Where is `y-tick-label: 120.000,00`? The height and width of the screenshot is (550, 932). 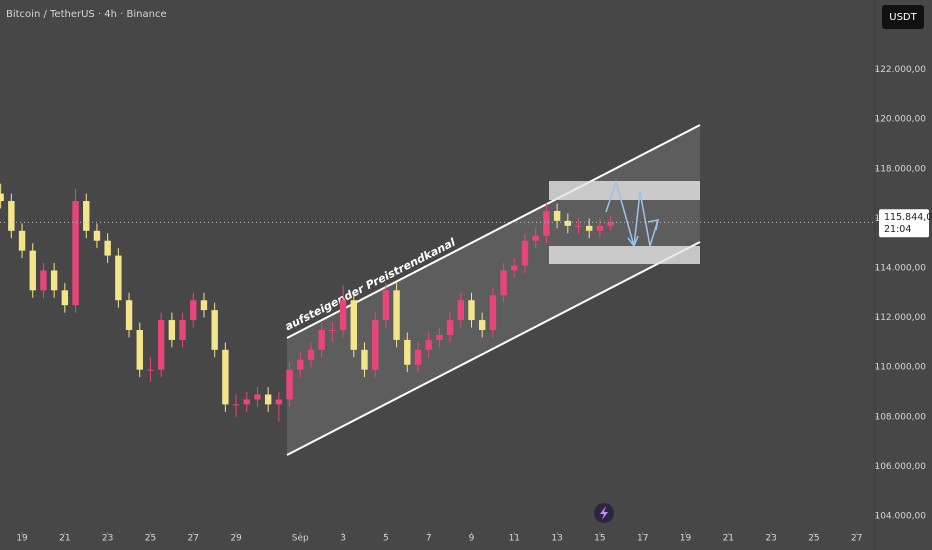 y-tick-label: 120.000,00 is located at coordinates (900, 120).